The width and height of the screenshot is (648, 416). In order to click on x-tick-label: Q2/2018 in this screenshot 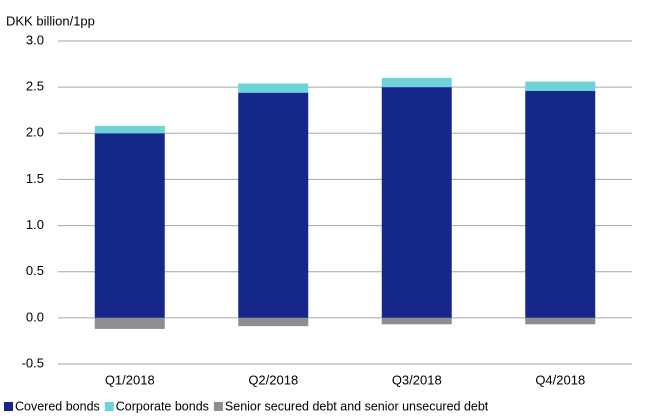, I will do `click(273, 379)`.